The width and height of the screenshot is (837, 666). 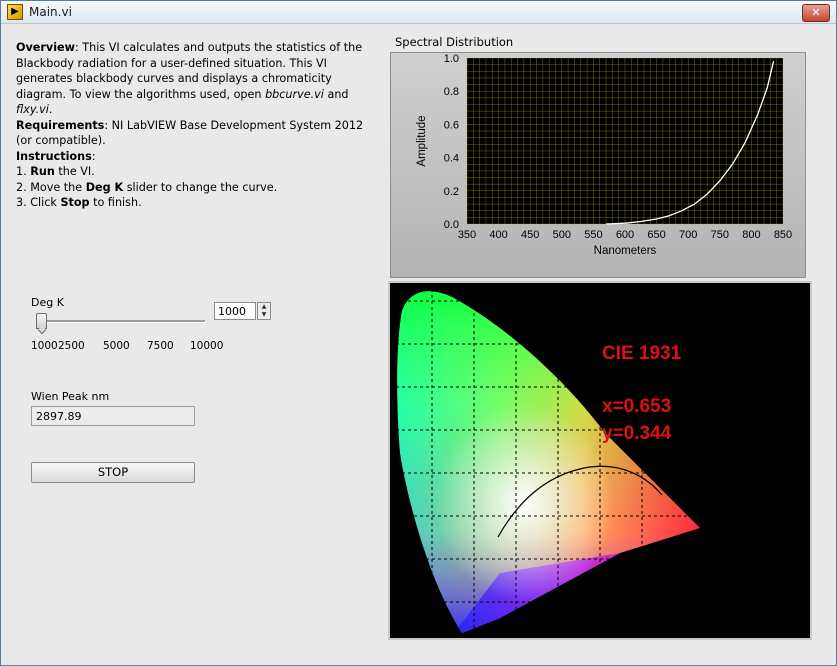 What do you see at coordinates (200, 187) in the screenshot?
I see `step2-suffix: slider to change the curve.` at bounding box center [200, 187].